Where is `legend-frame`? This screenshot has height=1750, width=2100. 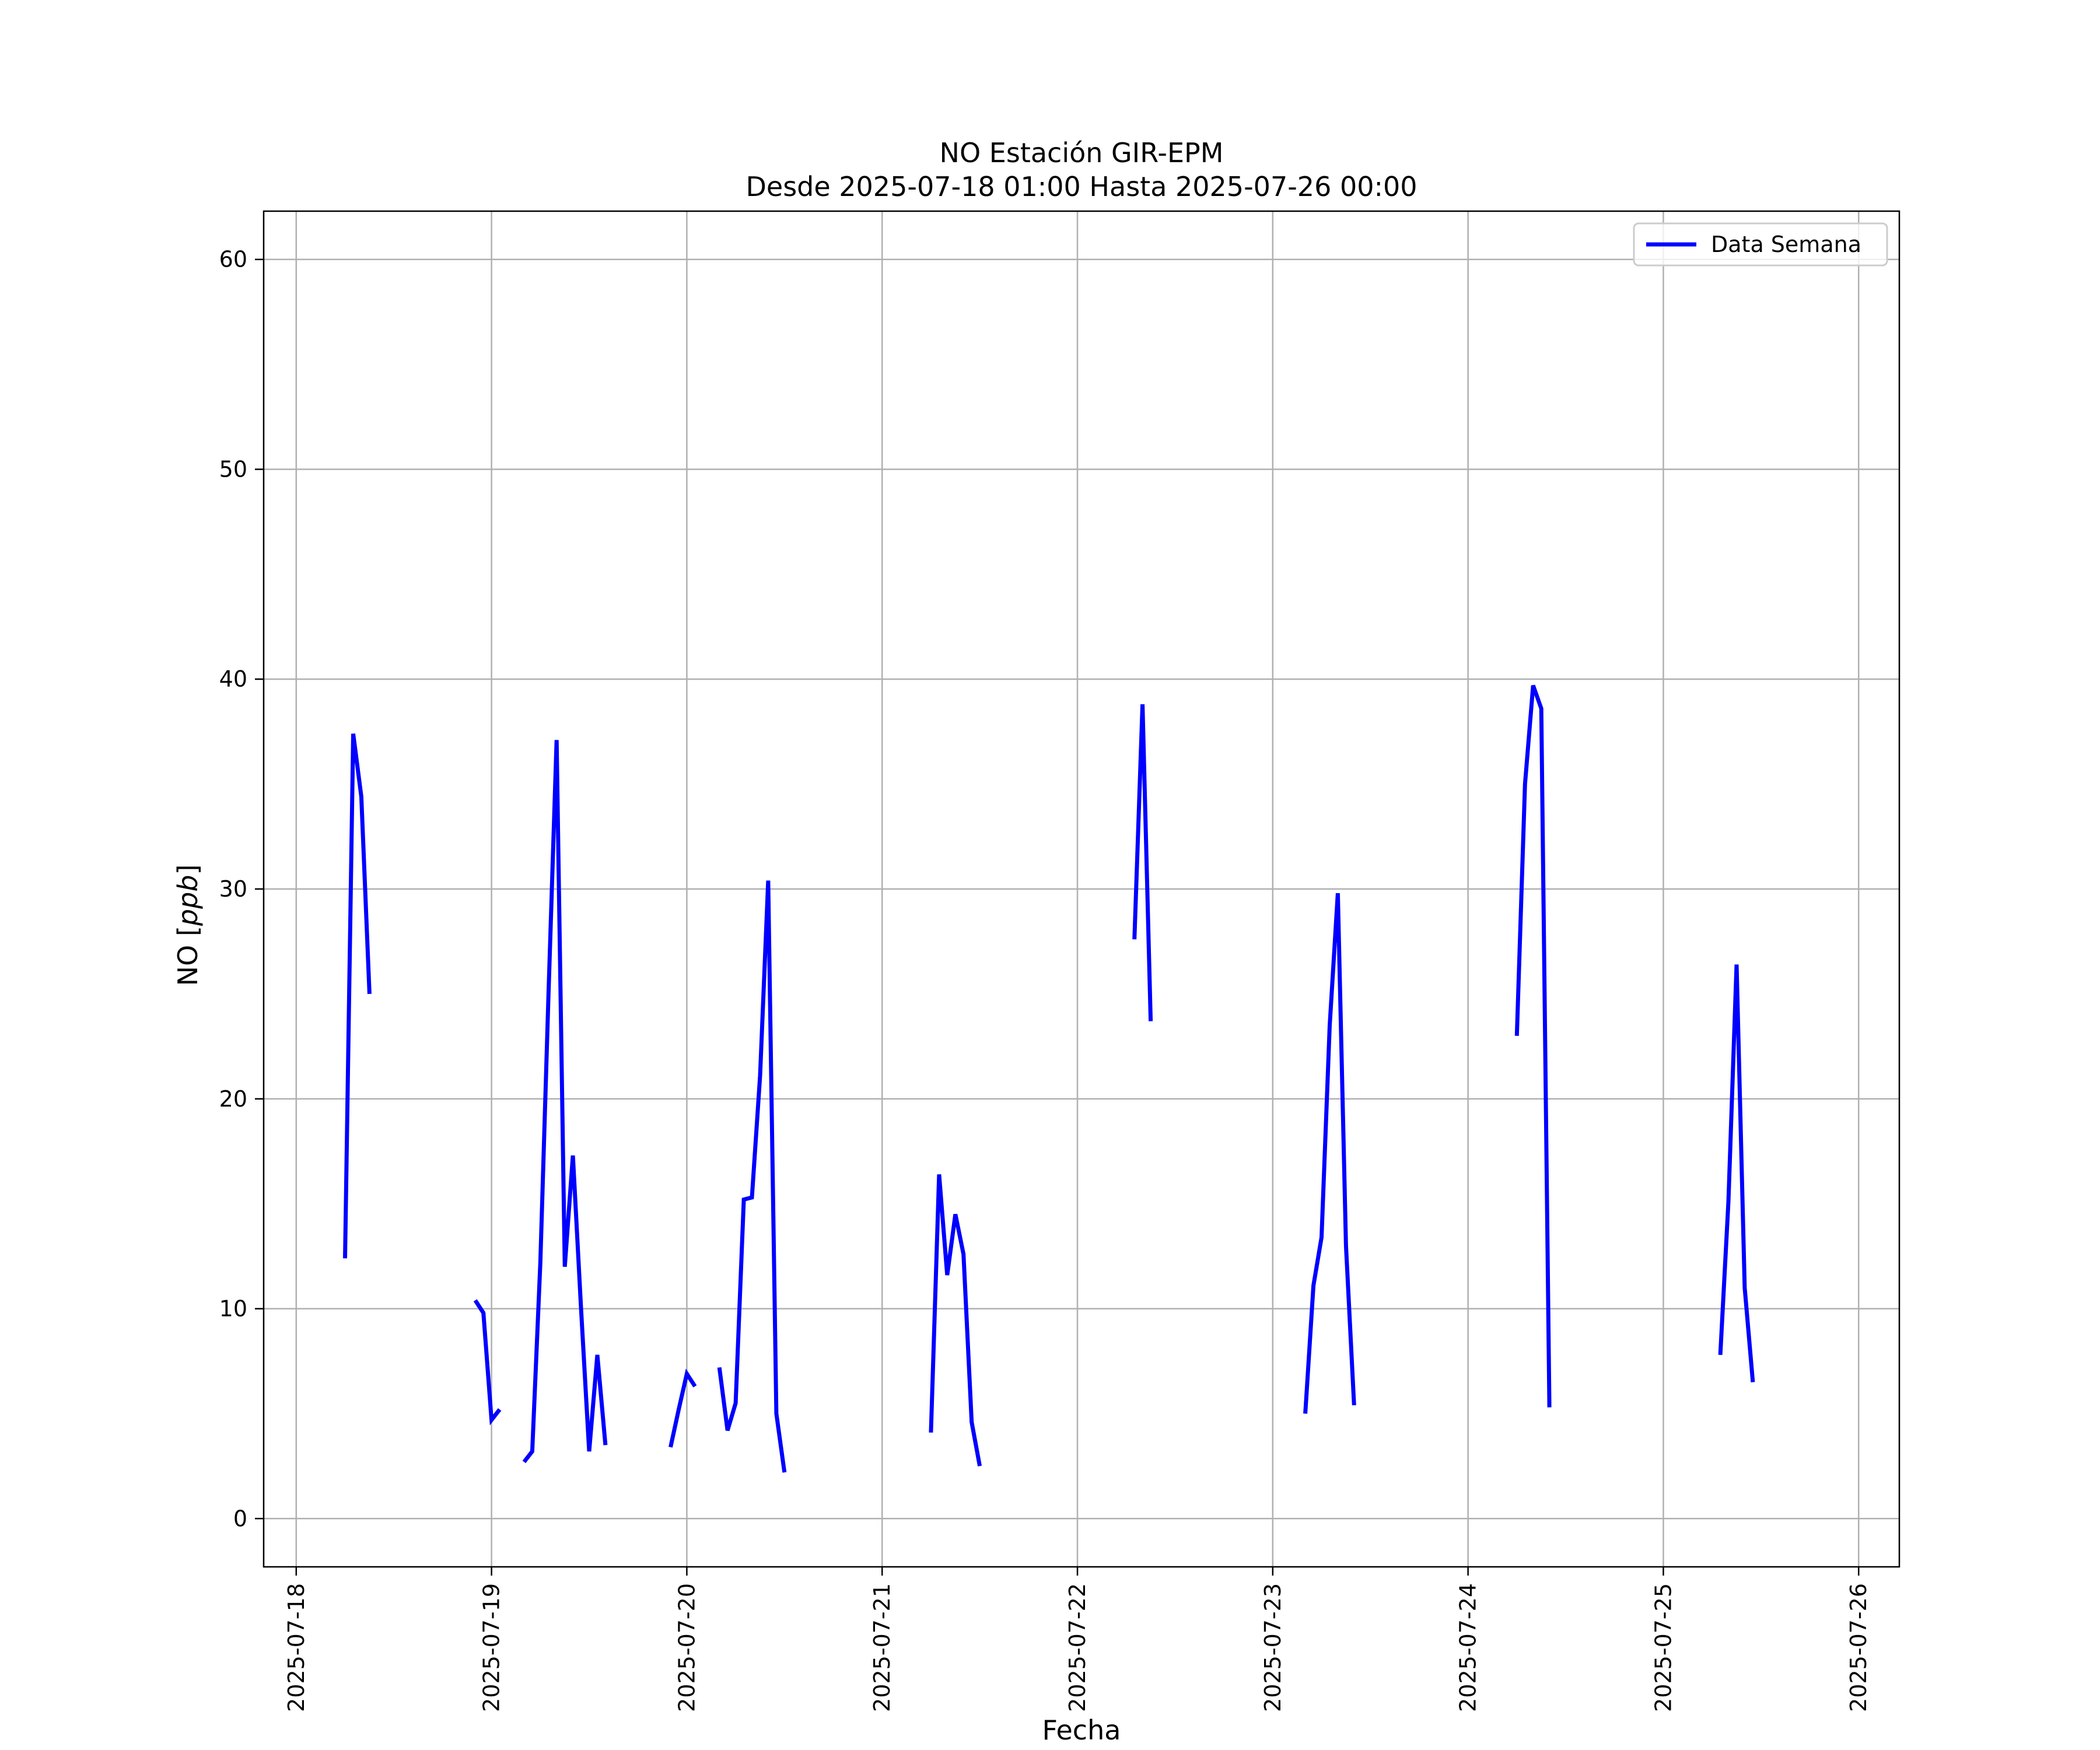
legend-frame is located at coordinates (1760, 244).